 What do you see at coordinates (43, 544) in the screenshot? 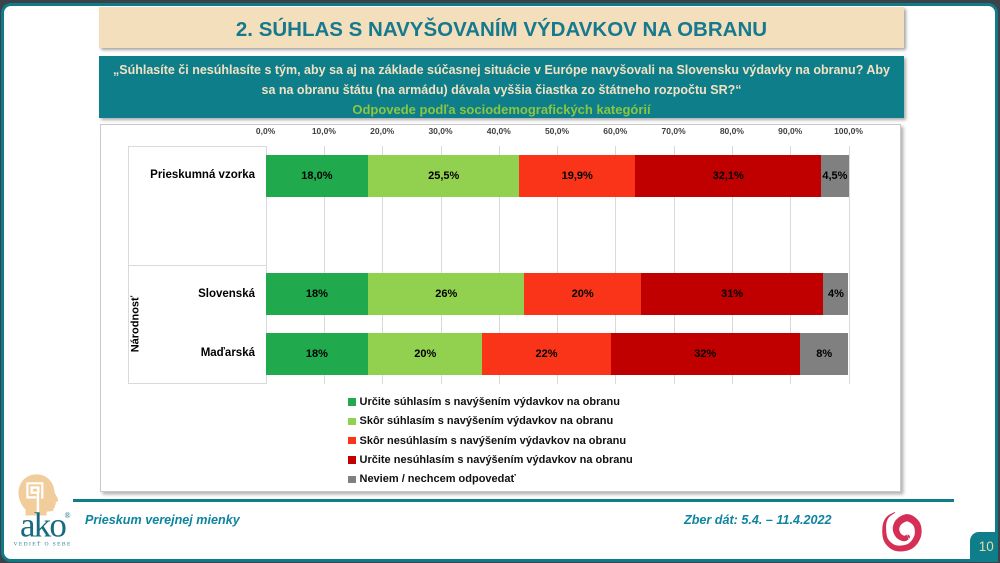
I see `svg-text: VEDIEŤ O SEBE` at bounding box center [43, 544].